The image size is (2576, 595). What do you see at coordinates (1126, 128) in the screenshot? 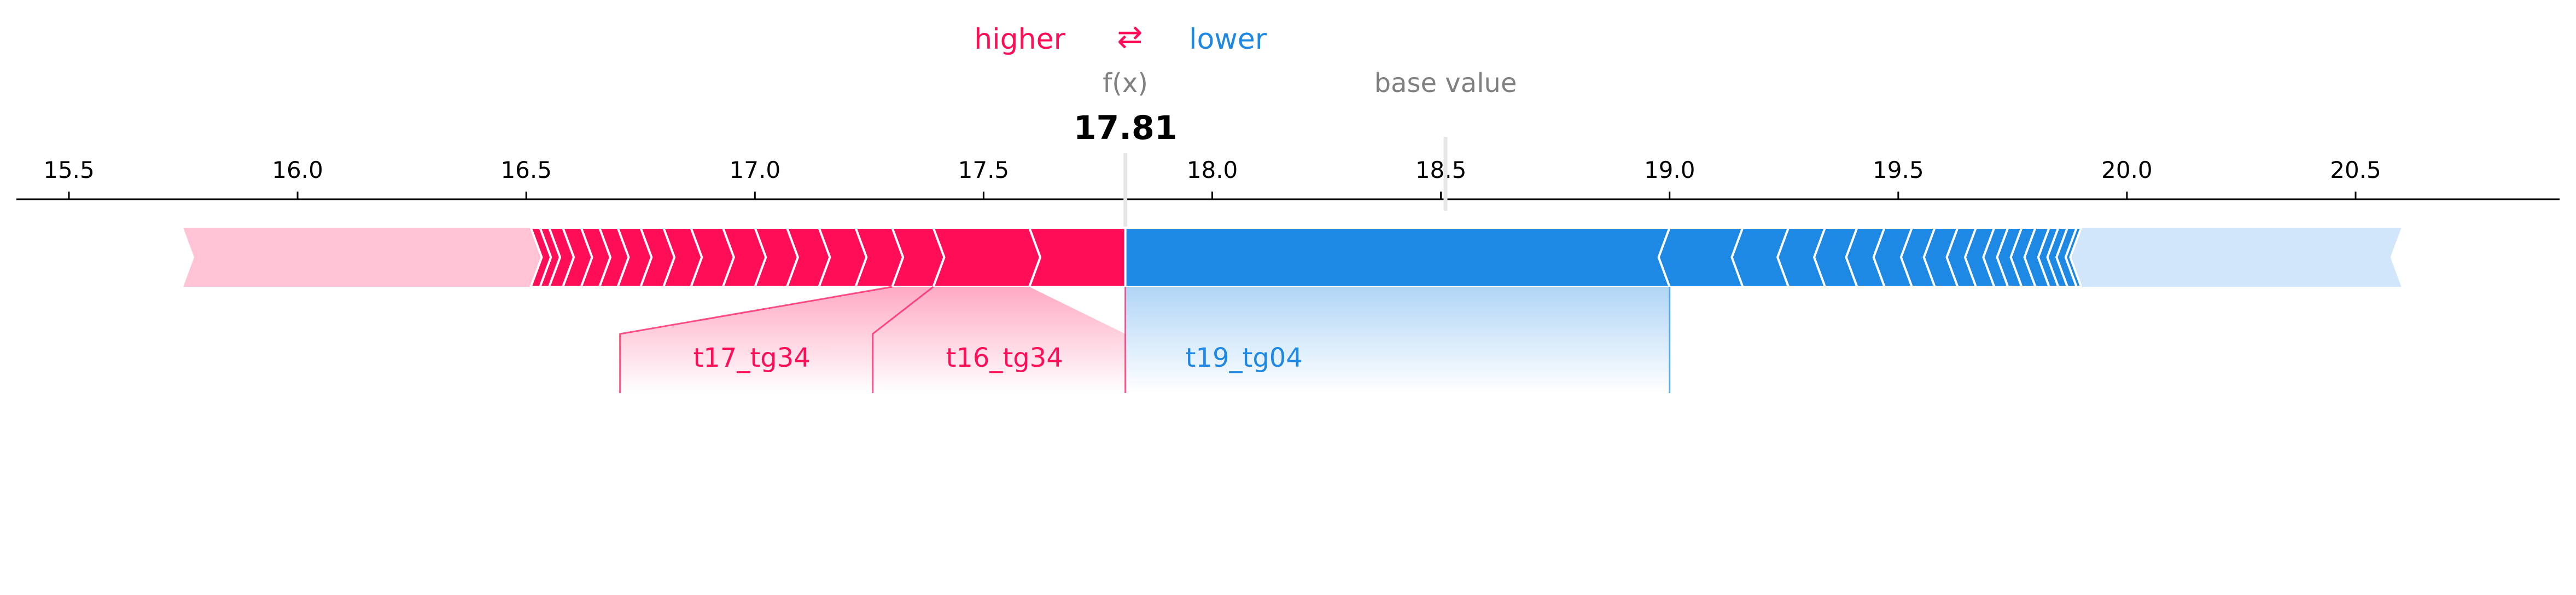
I see `fx-value: 17.81` at bounding box center [1126, 128].